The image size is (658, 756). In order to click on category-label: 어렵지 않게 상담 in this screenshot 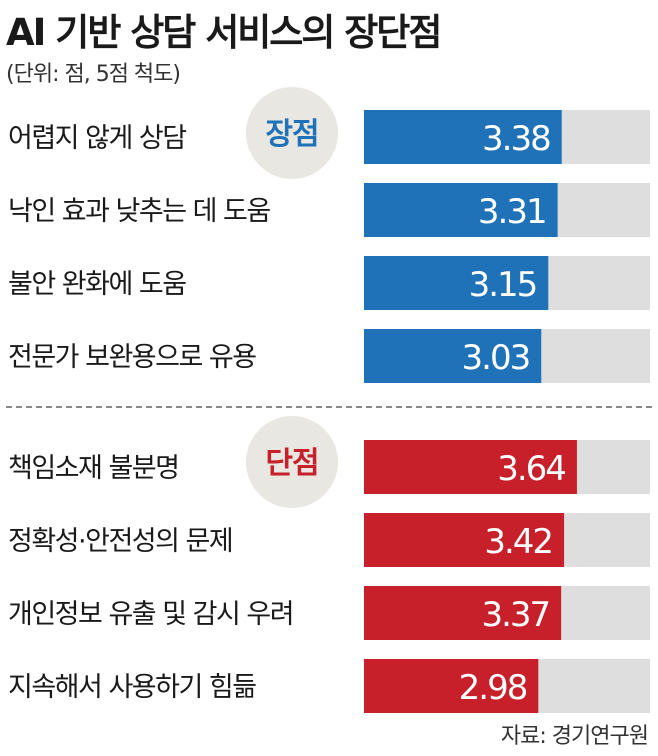, I will do `click(97, 138)`.